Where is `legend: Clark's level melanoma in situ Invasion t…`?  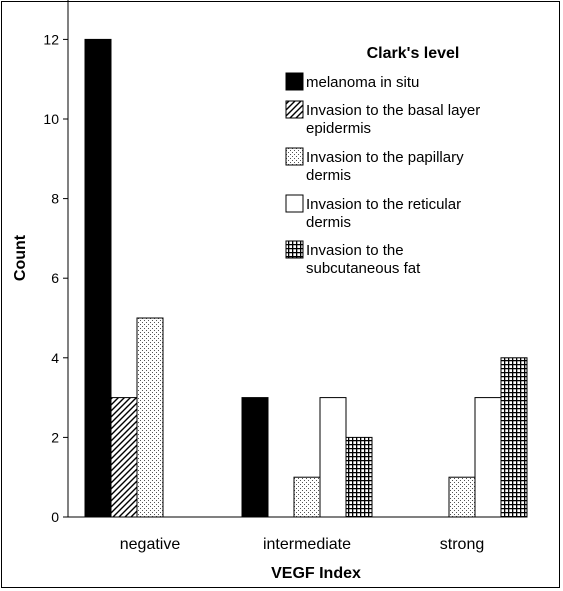
legend: Clark's level melanoma in situ Invasion t… is located at coordinates (382, 161).